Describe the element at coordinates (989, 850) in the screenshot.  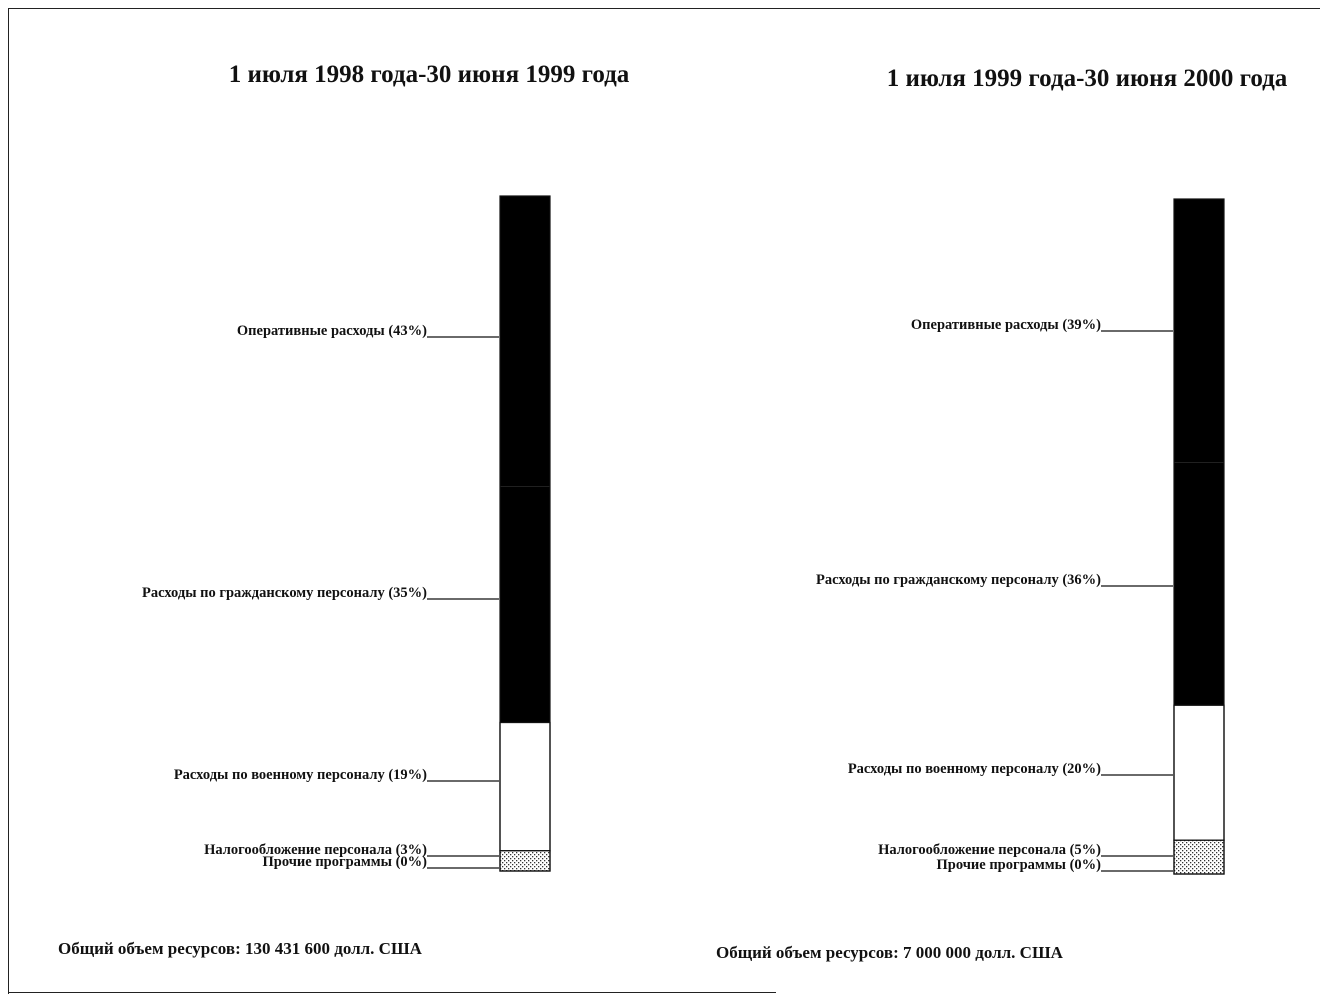
I see `segment-label-right-staff-assessment: Налогообложение персонала (5%)` at that location.